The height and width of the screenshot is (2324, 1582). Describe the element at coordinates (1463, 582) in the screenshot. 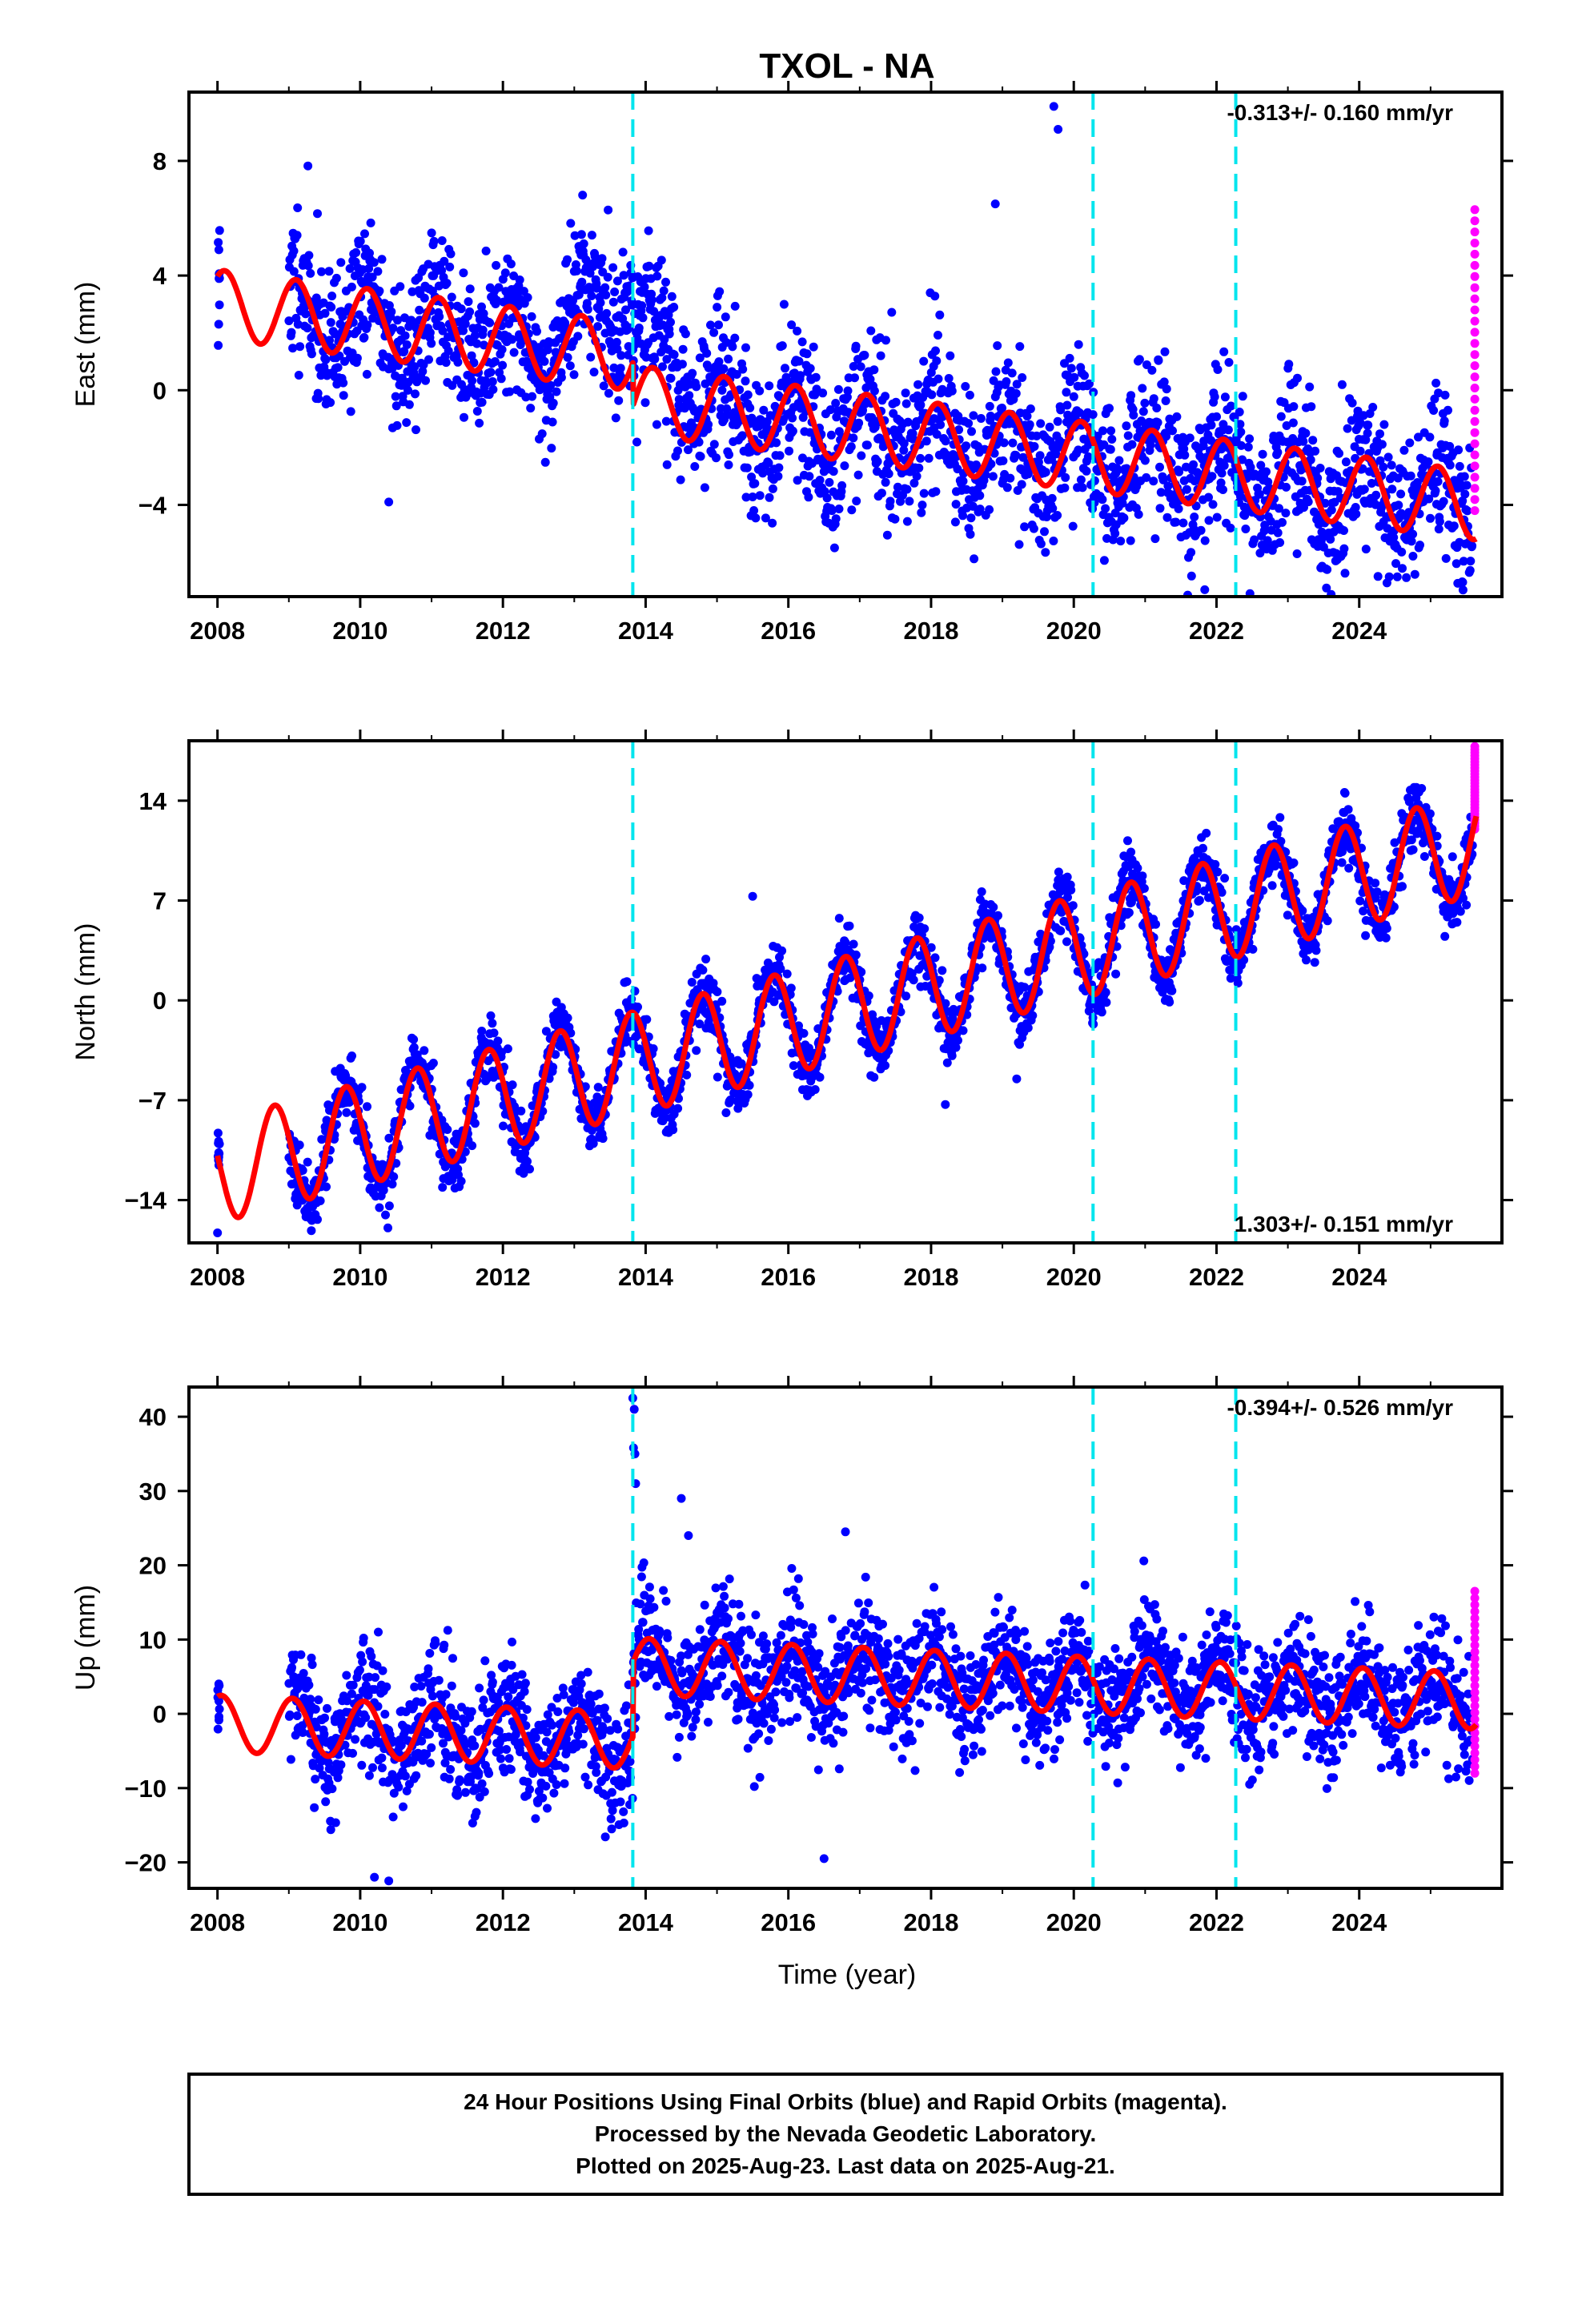

I see `outlier-point` at that location.